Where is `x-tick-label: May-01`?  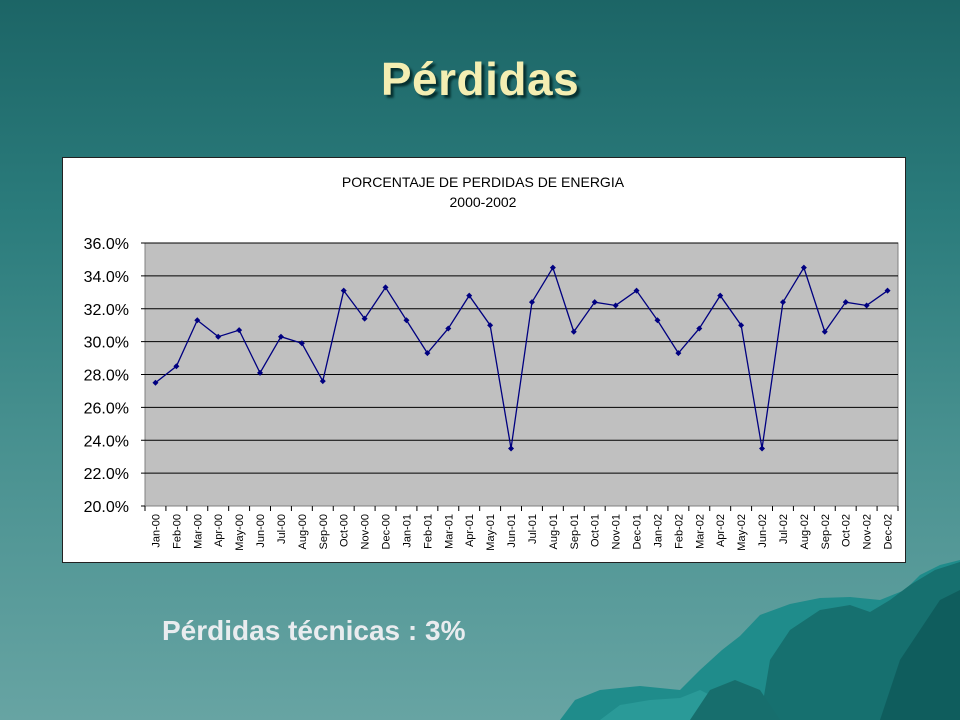 x-tick-label: May-01 is located at coordinates (491, 532).